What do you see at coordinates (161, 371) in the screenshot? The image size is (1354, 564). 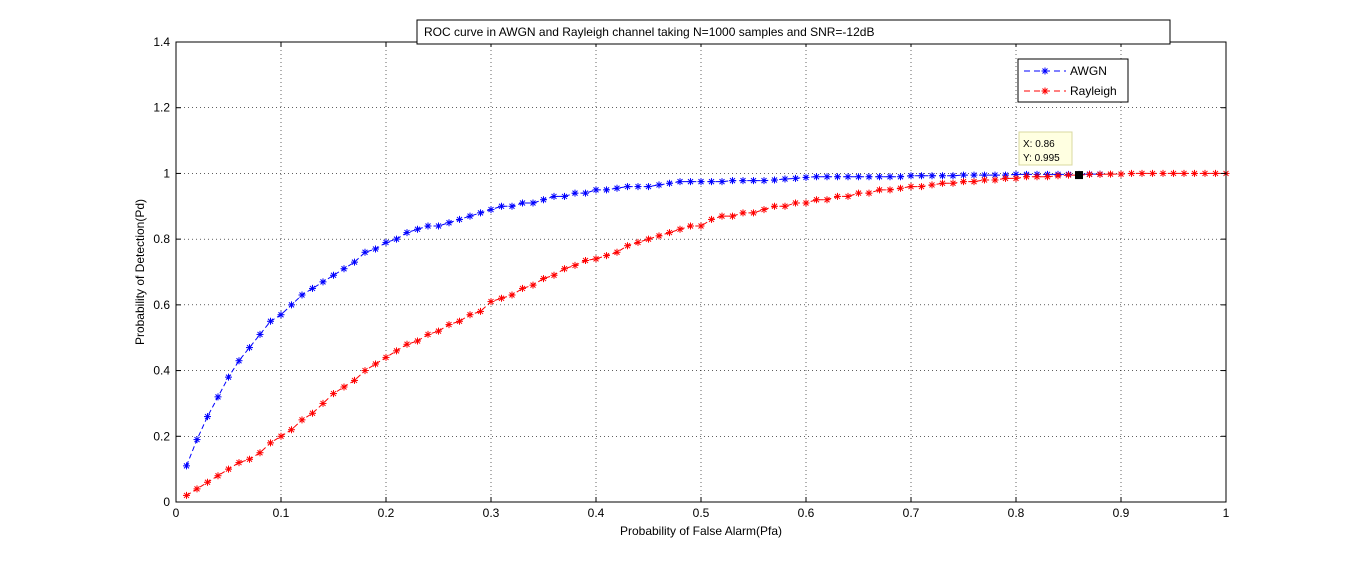 I see `y-tick-label: 0.4` at bounding box center [161, 371].